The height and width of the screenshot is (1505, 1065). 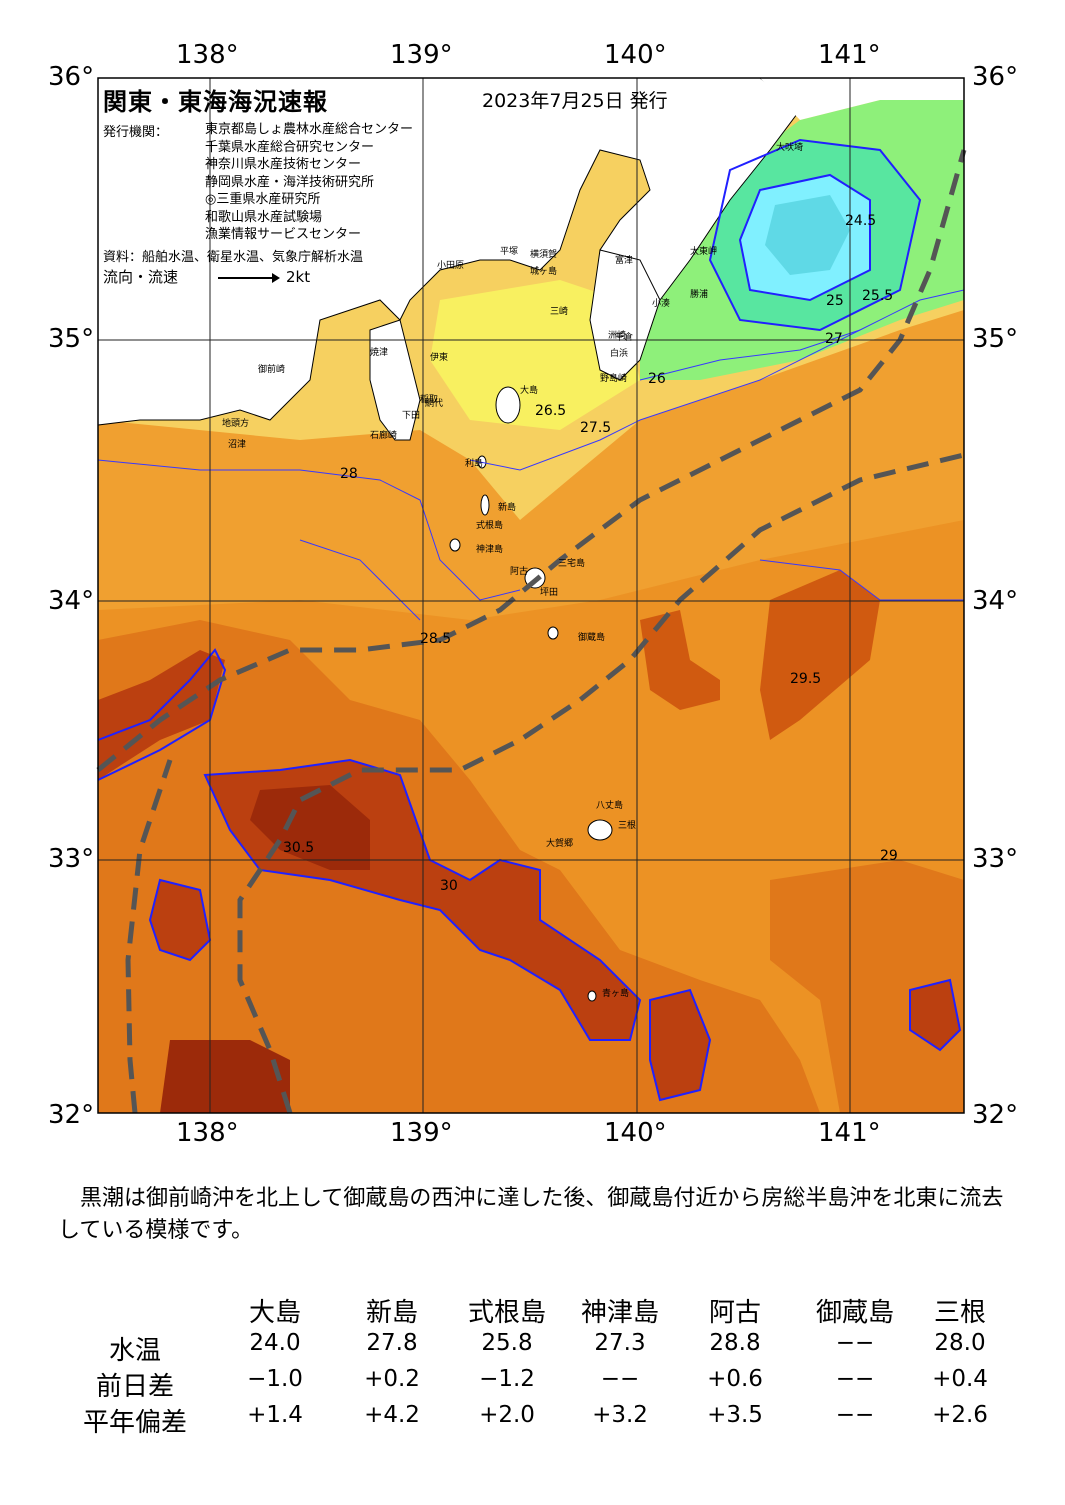 I want to click on lat-label-right: 33°, so click(x=995, y=859).